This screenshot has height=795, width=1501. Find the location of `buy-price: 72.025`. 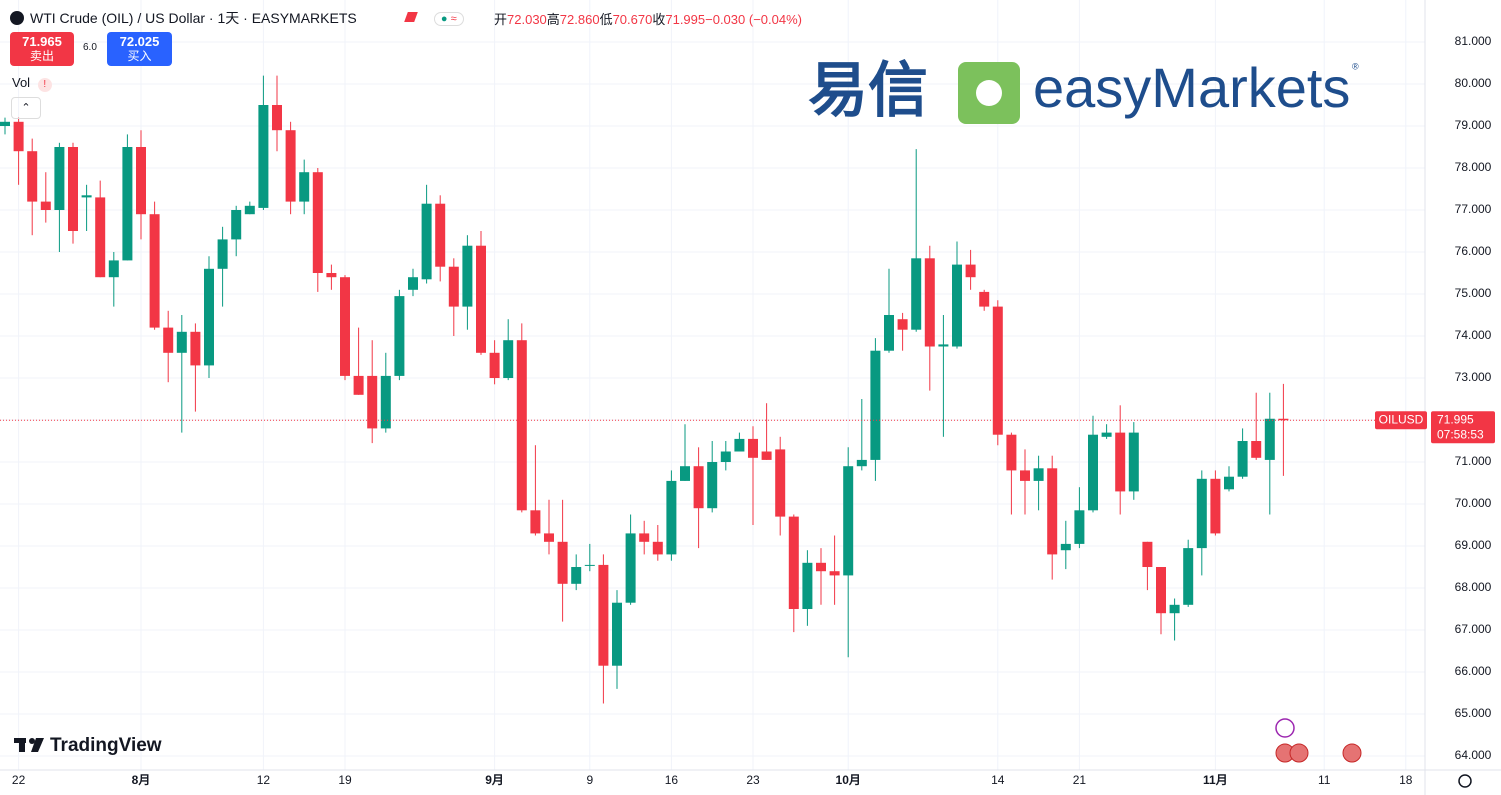

buy-price: 72.025 is located at coordinates (139, 41).